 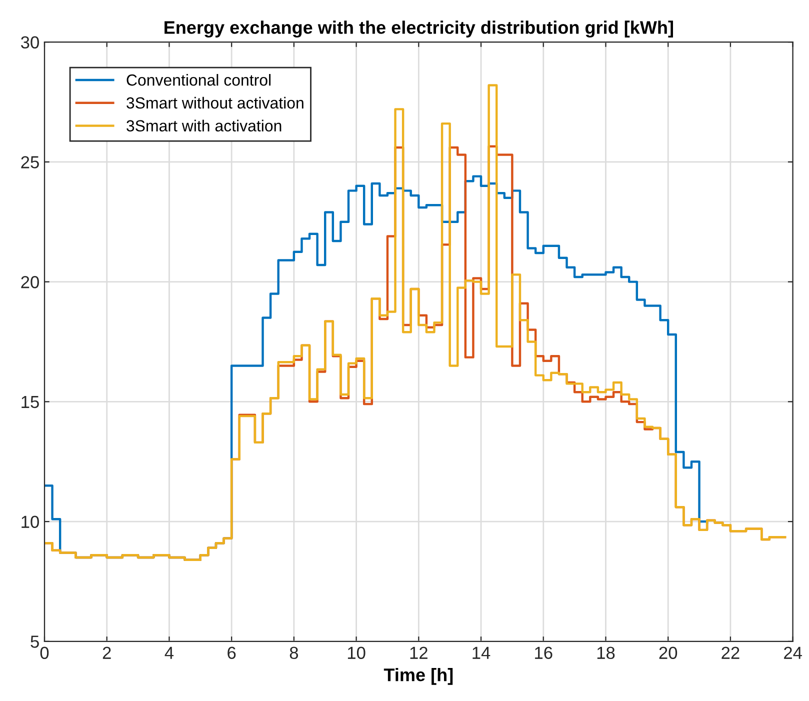 I want to click on y-tick-label: 30, so click(x=29, y=42).